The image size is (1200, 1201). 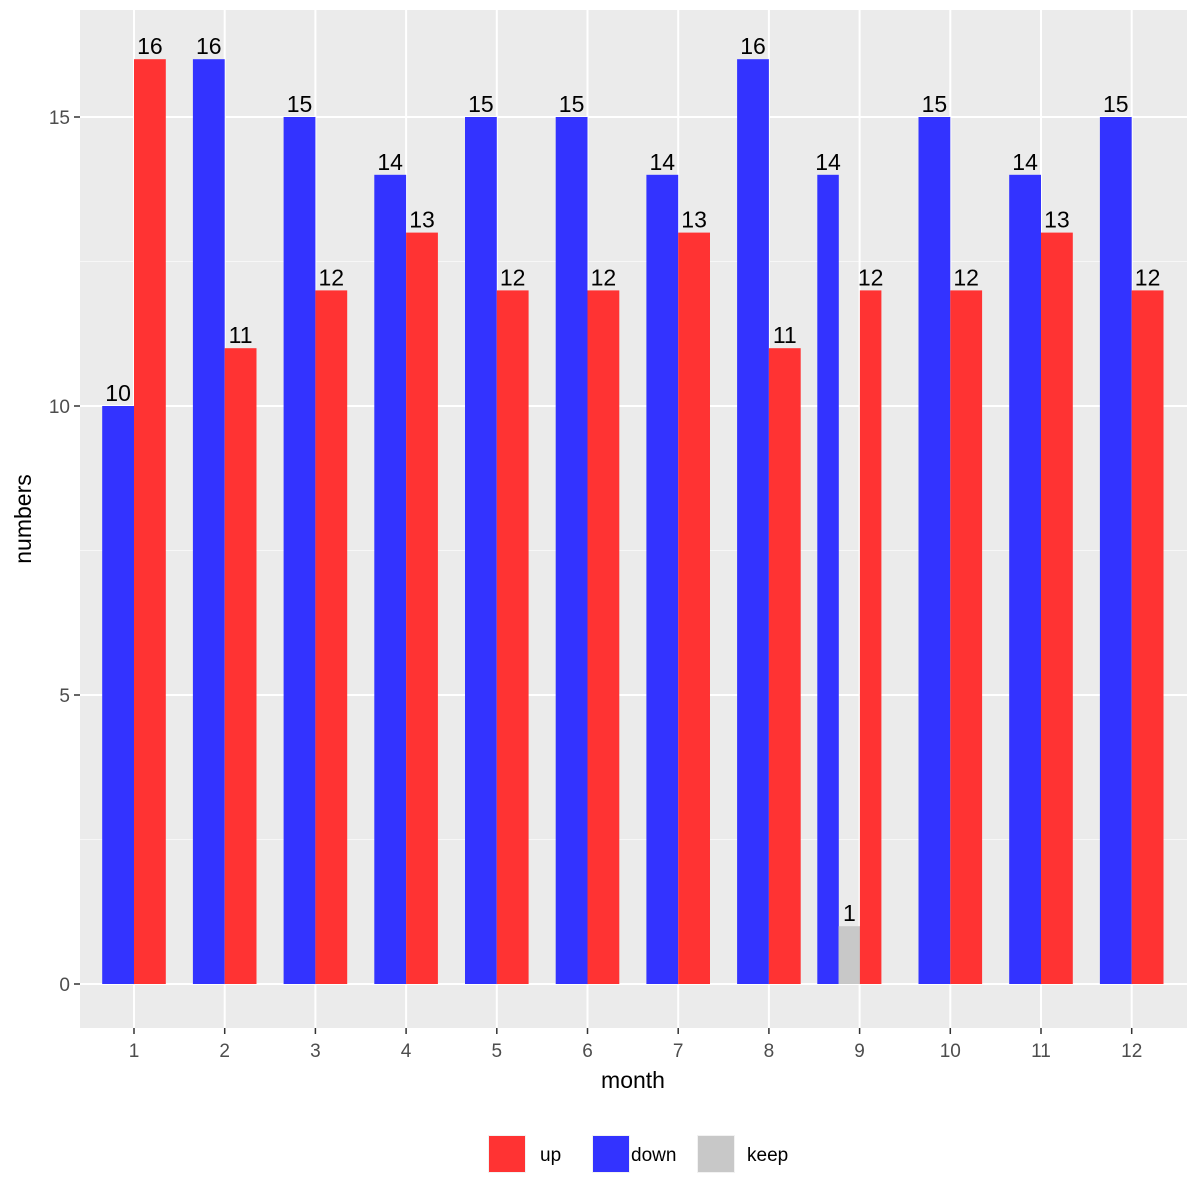 I want to click on x-tick-label: 6, so click(x=587, y=1051).